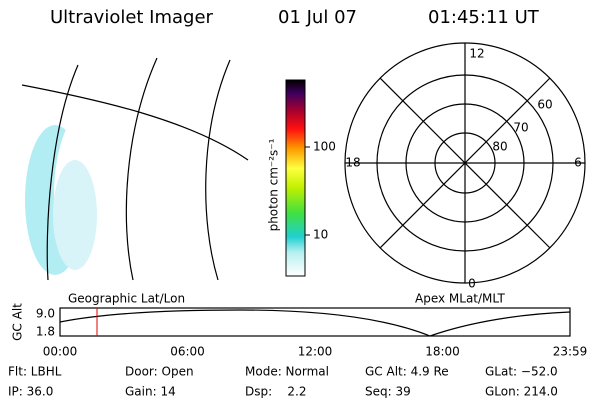 The width and height of the screenshot is (600, 400). Describe the element at coordinates (442, 352) in the screenshot. I see `time-label: 18:00` at that location.